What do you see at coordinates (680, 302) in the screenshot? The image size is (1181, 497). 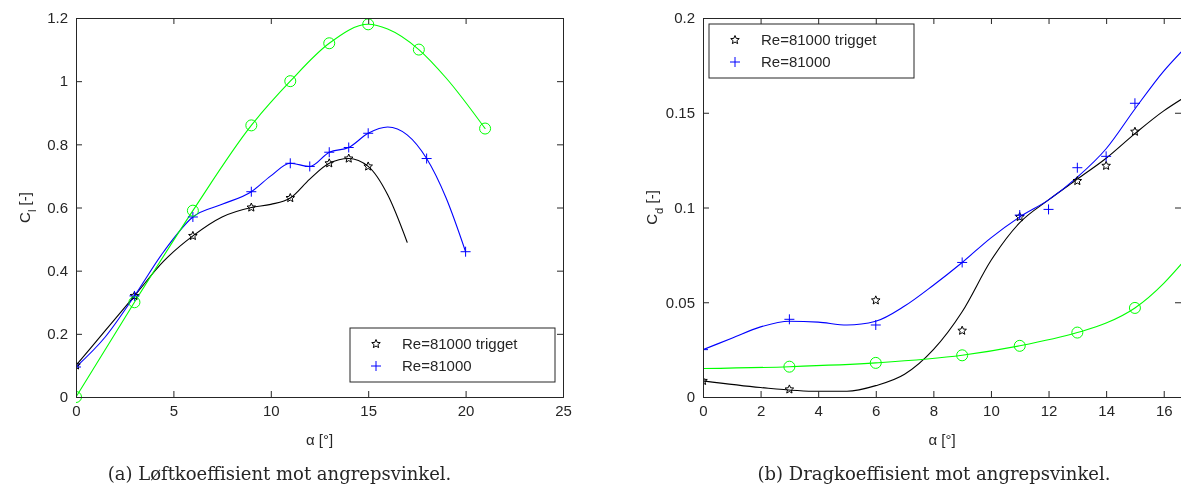 I see `y-tick-label: 0.05` at bounding box center [680, 302].